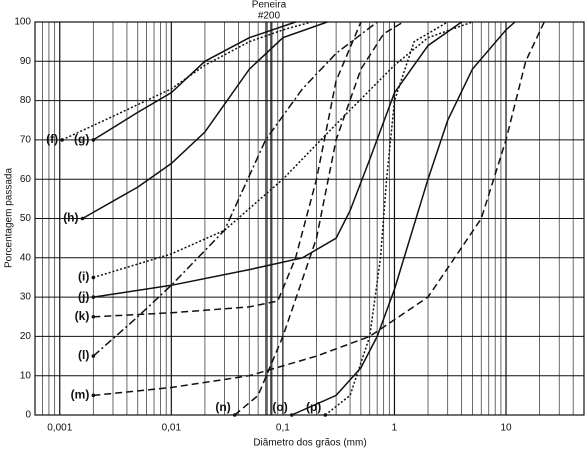 The height and width of the screenshot is (452, 585). I want to click on series-label: (n), so click(222, 407).